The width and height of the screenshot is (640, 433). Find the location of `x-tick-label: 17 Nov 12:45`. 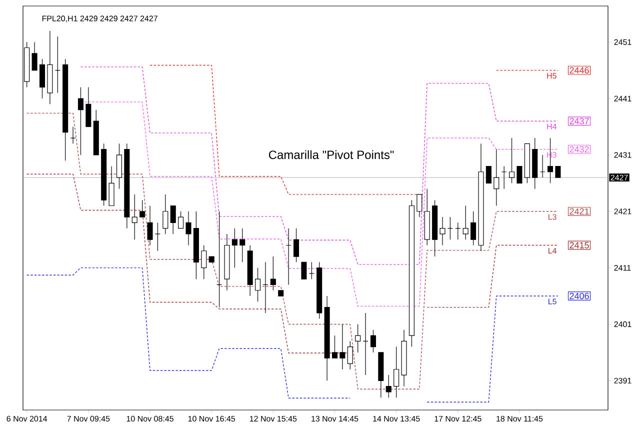

x-tick-label: 17 Nov 12:45 is located at coordinates (458, 419).